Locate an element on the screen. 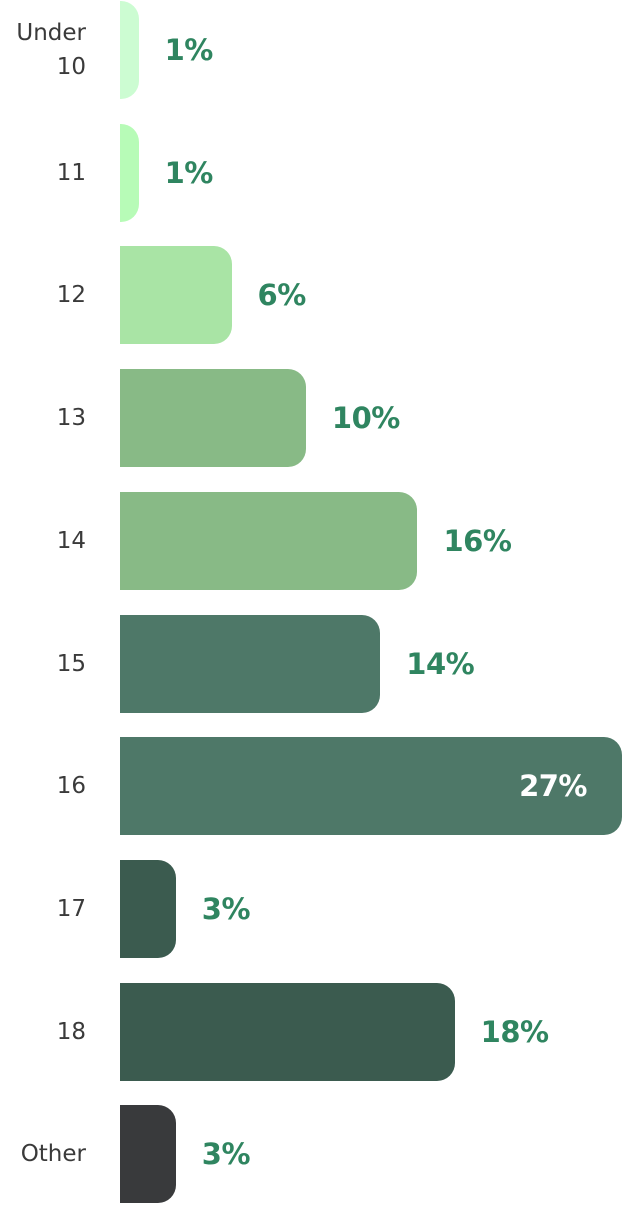 Image resolution: width=624 pixels, height=1206 pixels. value-label: 18% is located at coordinates (514, 1031).